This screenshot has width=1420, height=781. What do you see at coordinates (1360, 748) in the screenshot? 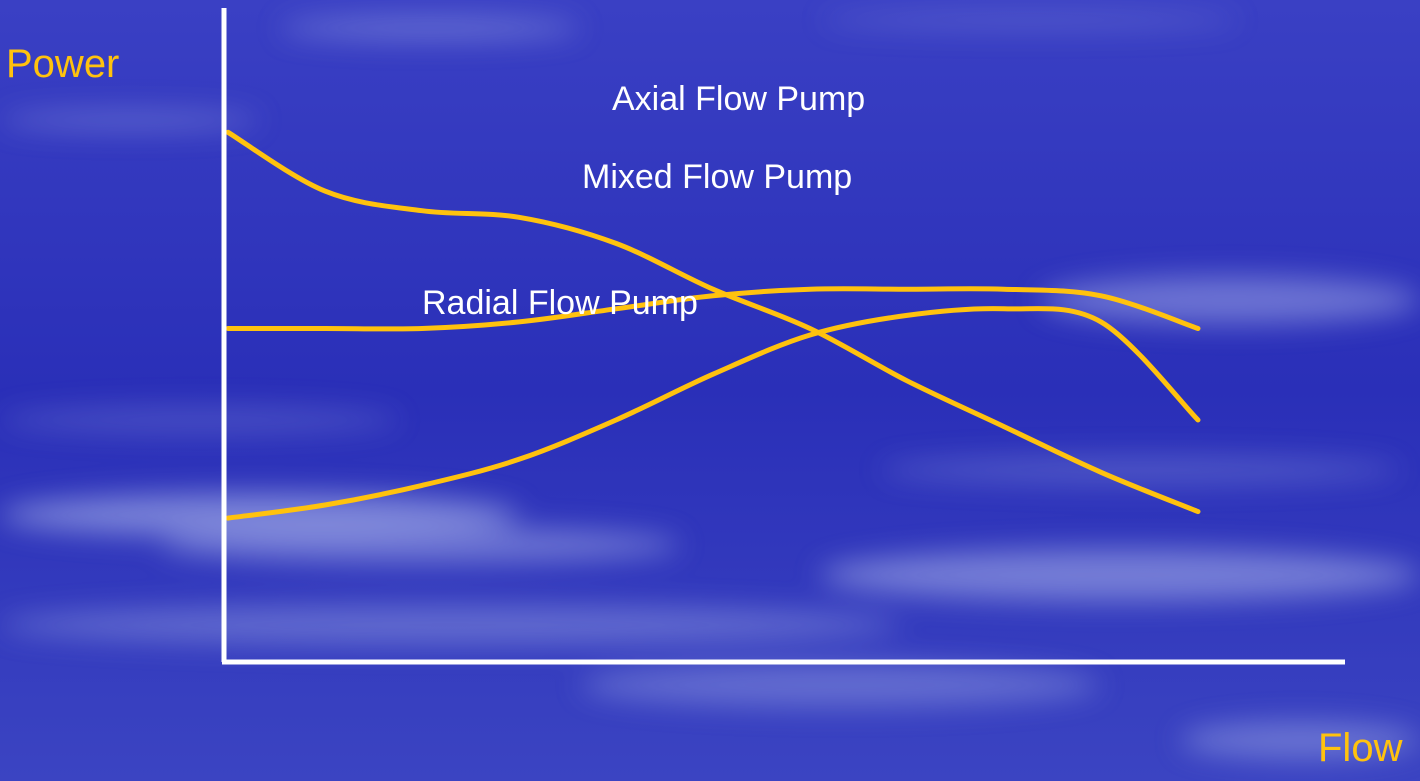
I see `x-axis-title: Flow` at bounding box center [1360, 748].